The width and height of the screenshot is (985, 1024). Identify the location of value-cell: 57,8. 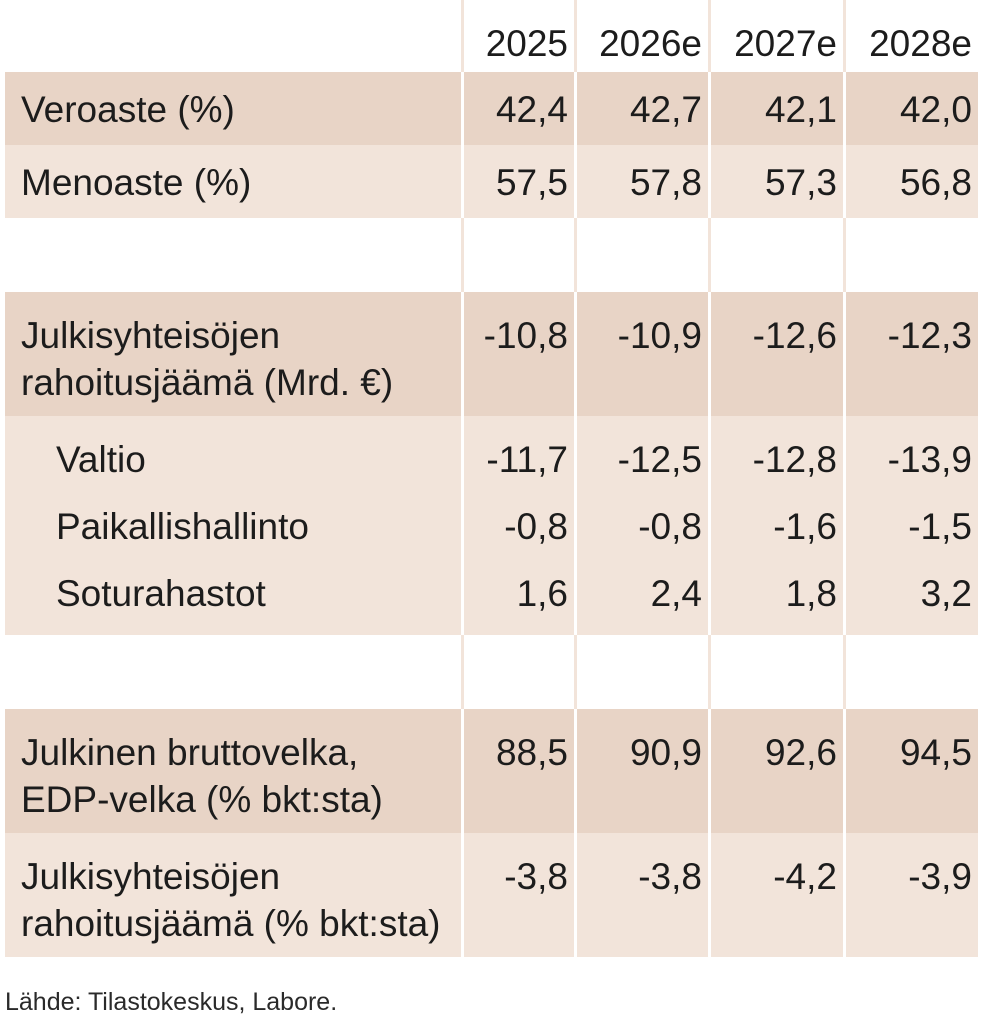
(641, 181).